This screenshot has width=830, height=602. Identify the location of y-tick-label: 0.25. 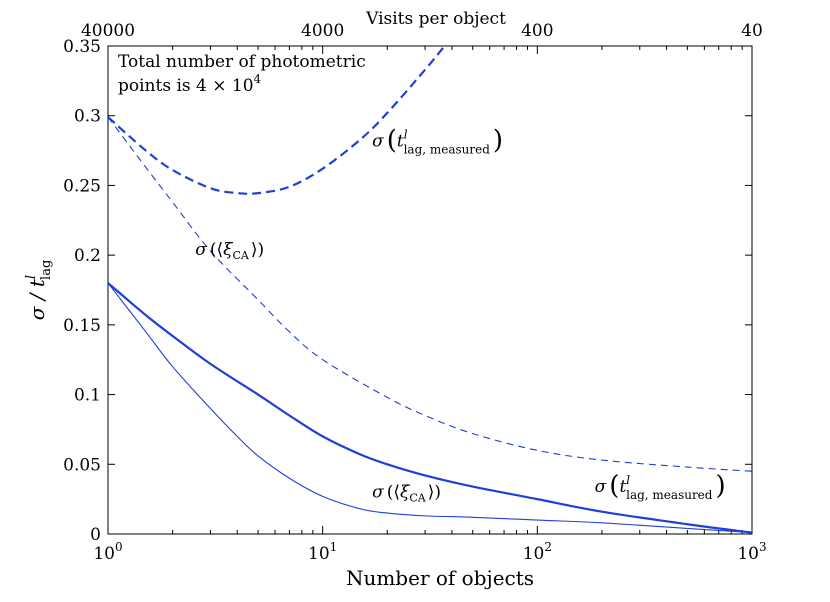
(82, 186).